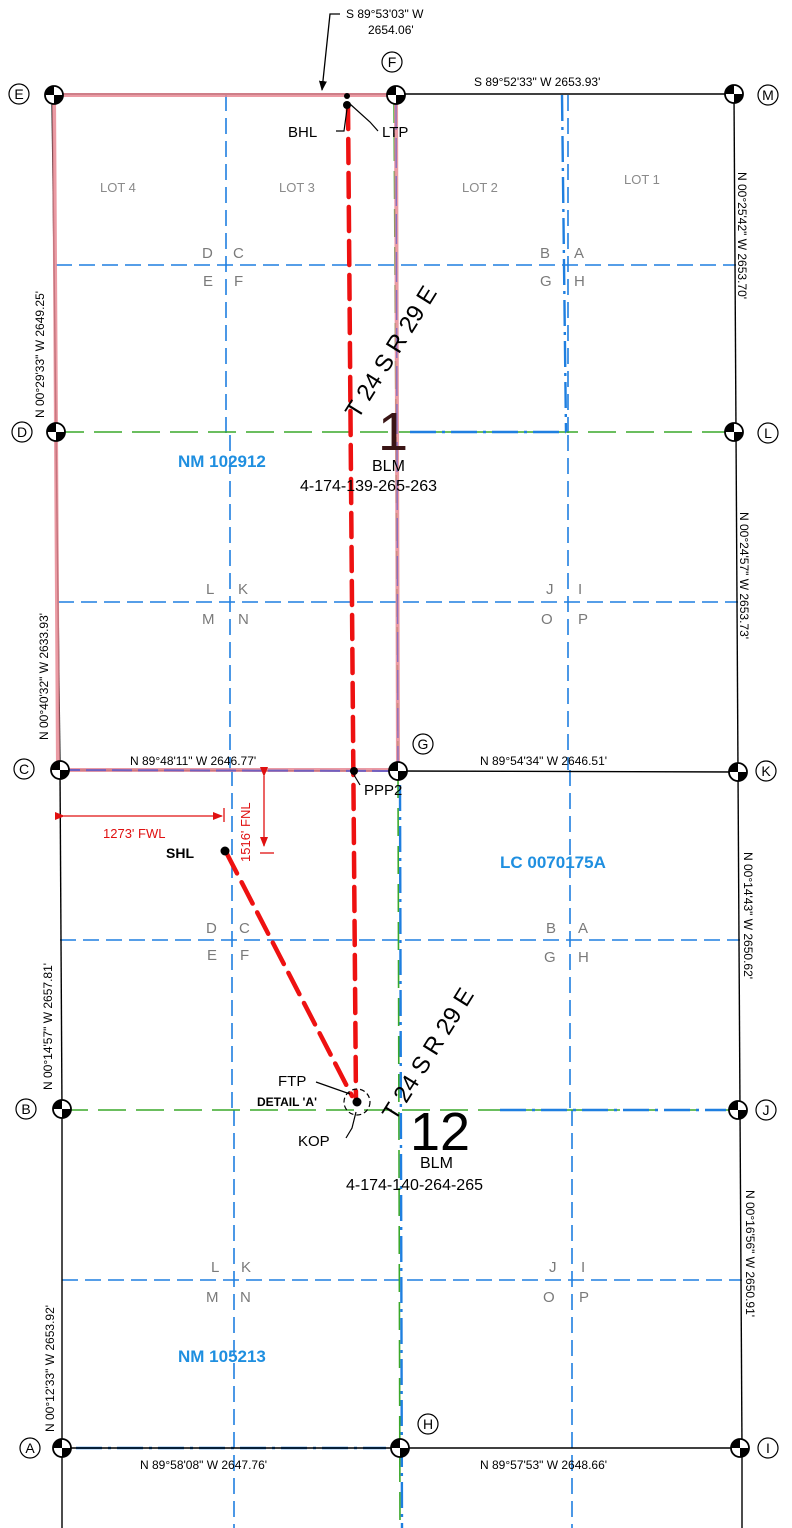  I want to click on bearing-k-j: N 00°14'43" W 2650.62', so click(748, 915).